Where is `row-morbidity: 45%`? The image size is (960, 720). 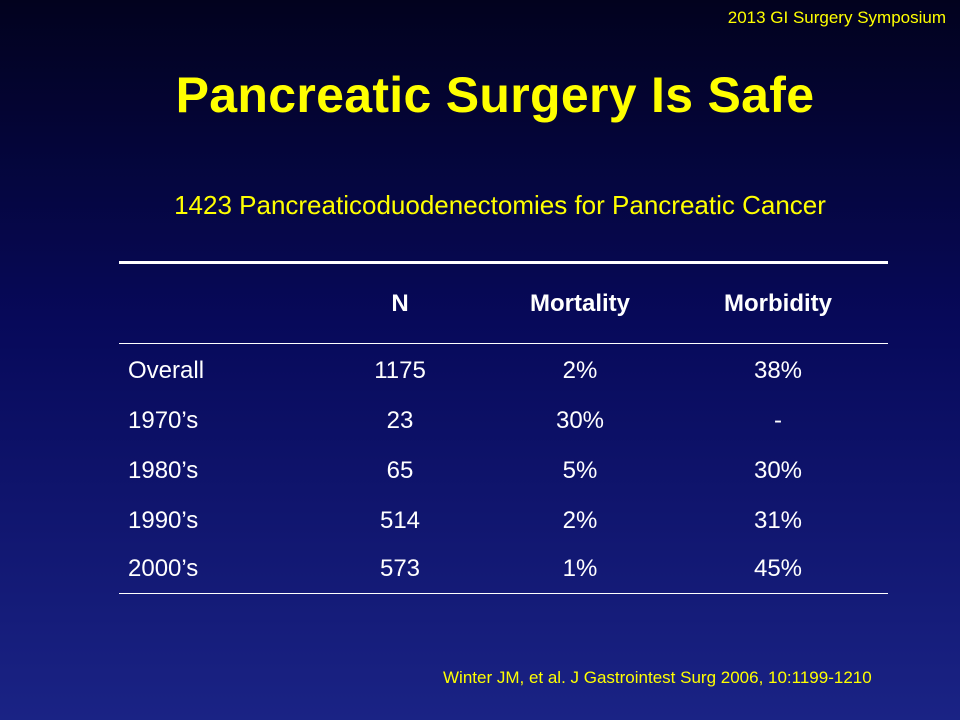
row-morbidity: 45% is located at coordinates (778, 568).